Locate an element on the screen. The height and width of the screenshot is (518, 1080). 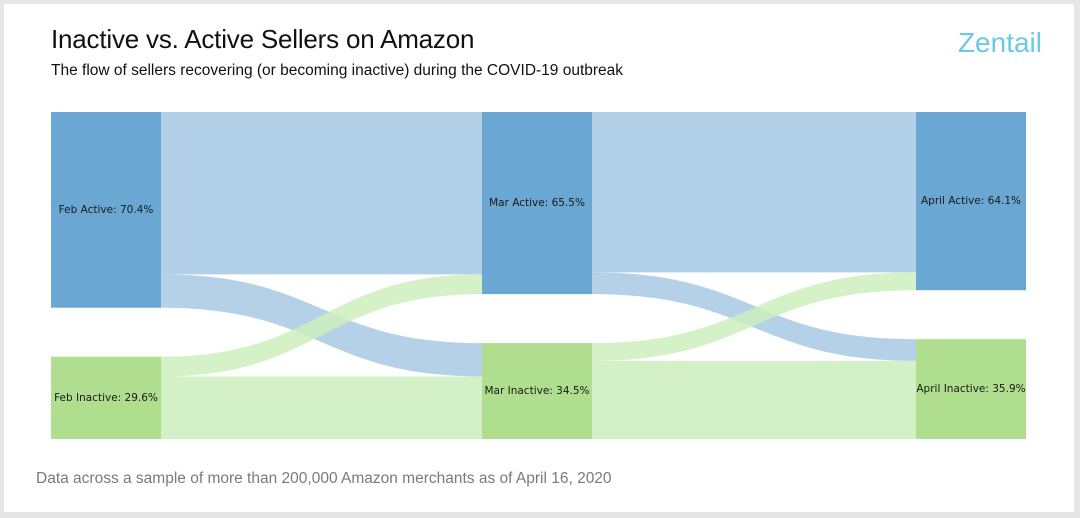
sankey-node-mar-active is located at coordinates (537, 203).